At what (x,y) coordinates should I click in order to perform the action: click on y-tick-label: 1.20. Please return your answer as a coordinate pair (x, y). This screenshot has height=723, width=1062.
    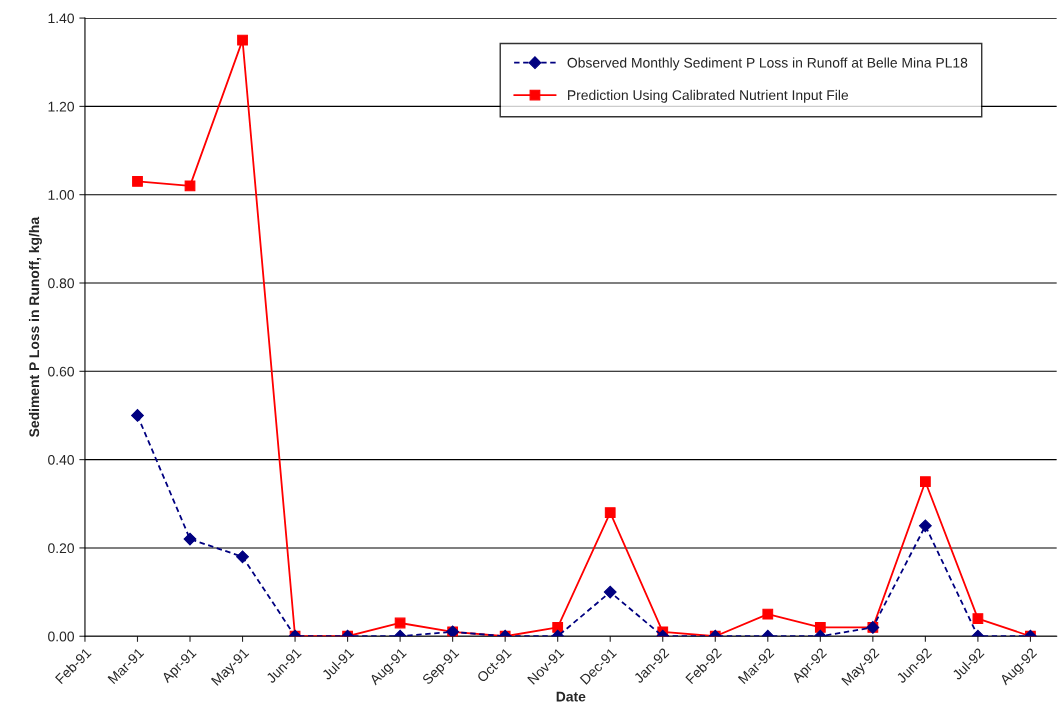
    Looking at the image, I should click on (61, 106).